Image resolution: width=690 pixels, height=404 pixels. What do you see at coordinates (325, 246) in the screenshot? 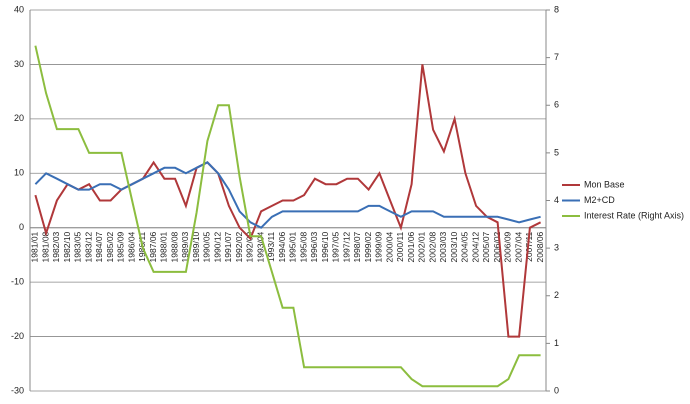
I see `x-tick-label: 1996/10` at bounding box center [325, 246].